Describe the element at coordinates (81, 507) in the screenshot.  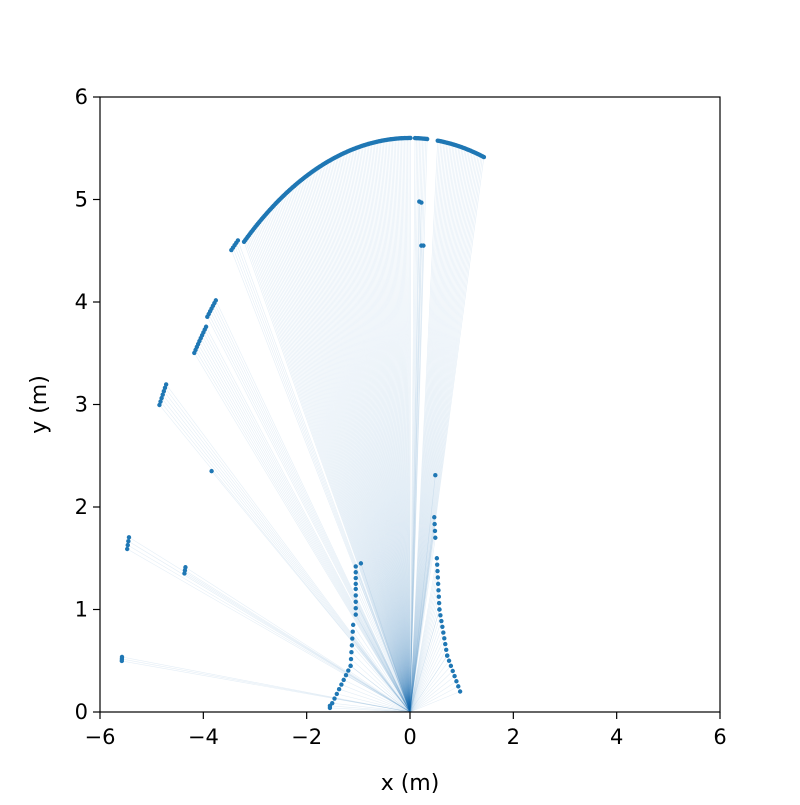
I see `y-tick-label: 2` at that location.